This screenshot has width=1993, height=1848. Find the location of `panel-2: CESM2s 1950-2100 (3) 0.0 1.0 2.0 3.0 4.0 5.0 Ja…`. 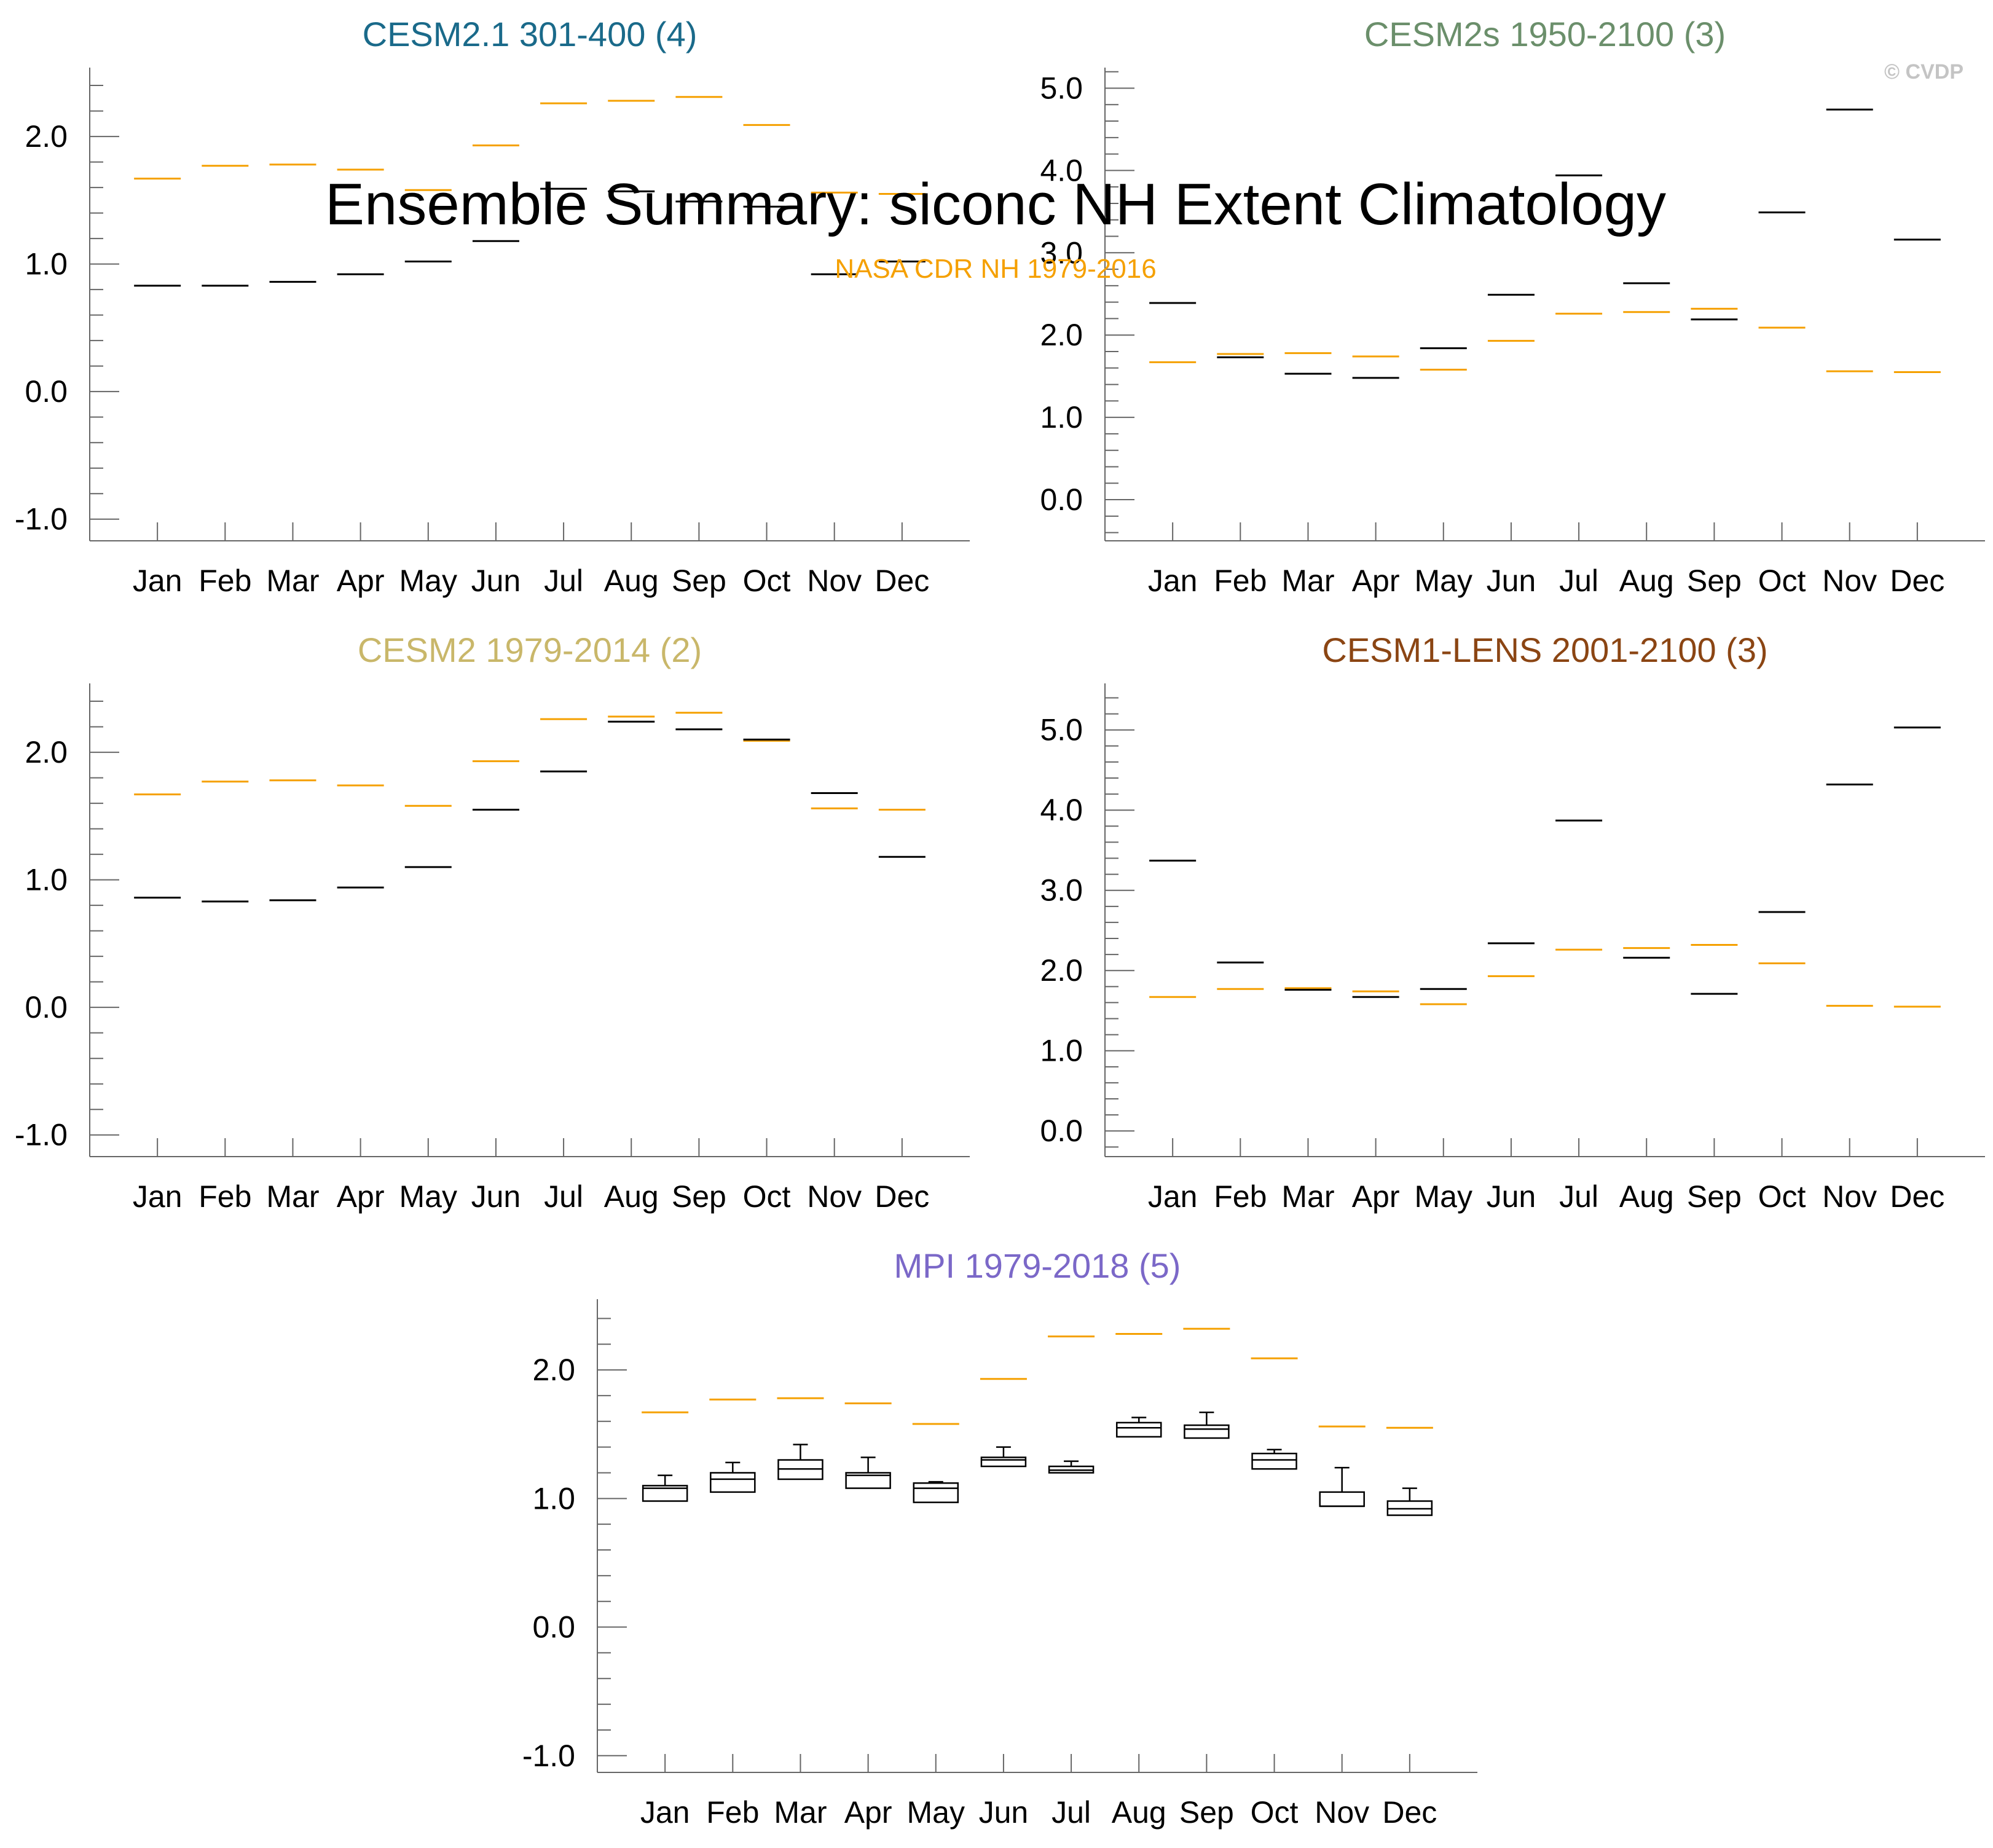

panel-2: CESM2s 1950-2100 (3) 0.0 1.0 2.0 3.0 4.0 5.0 Ja… is located at coordinates (1512, 306).